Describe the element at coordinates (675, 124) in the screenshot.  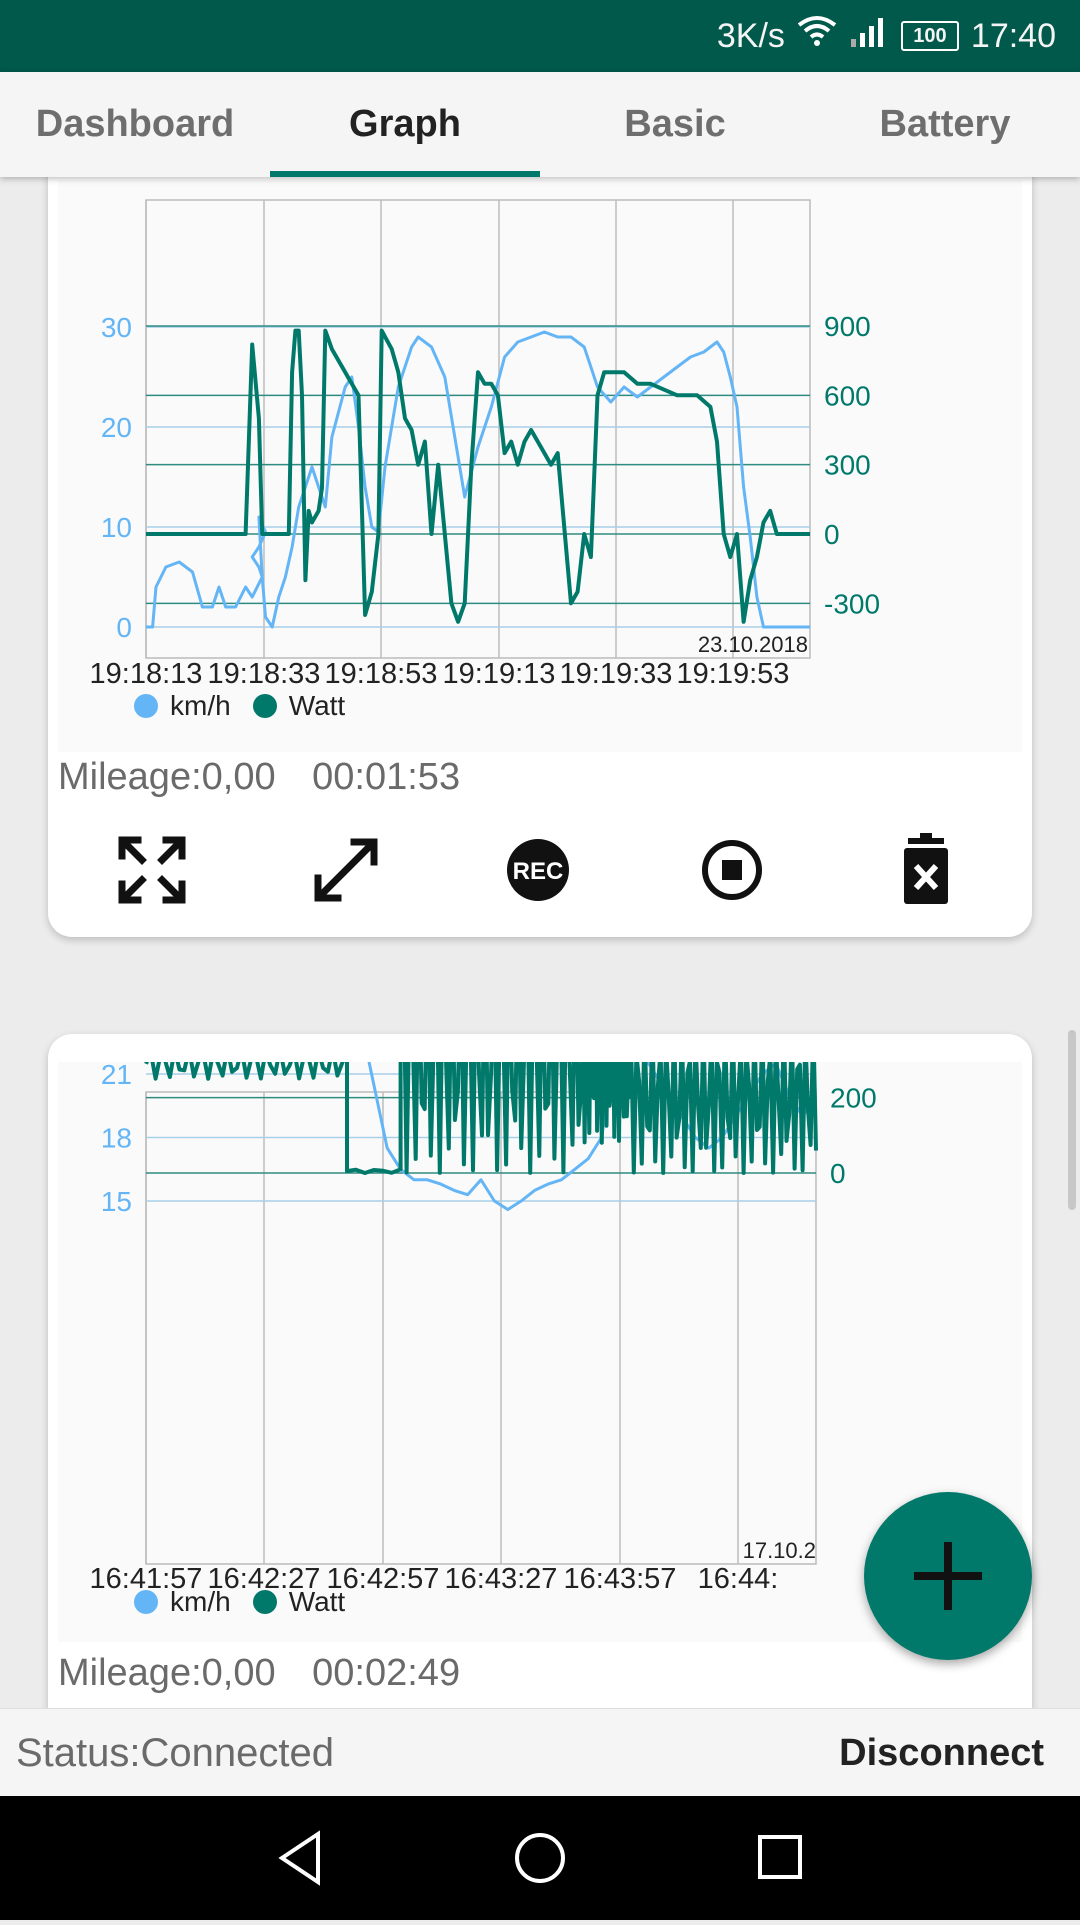
I see `tab-basic: Basic` at that location.